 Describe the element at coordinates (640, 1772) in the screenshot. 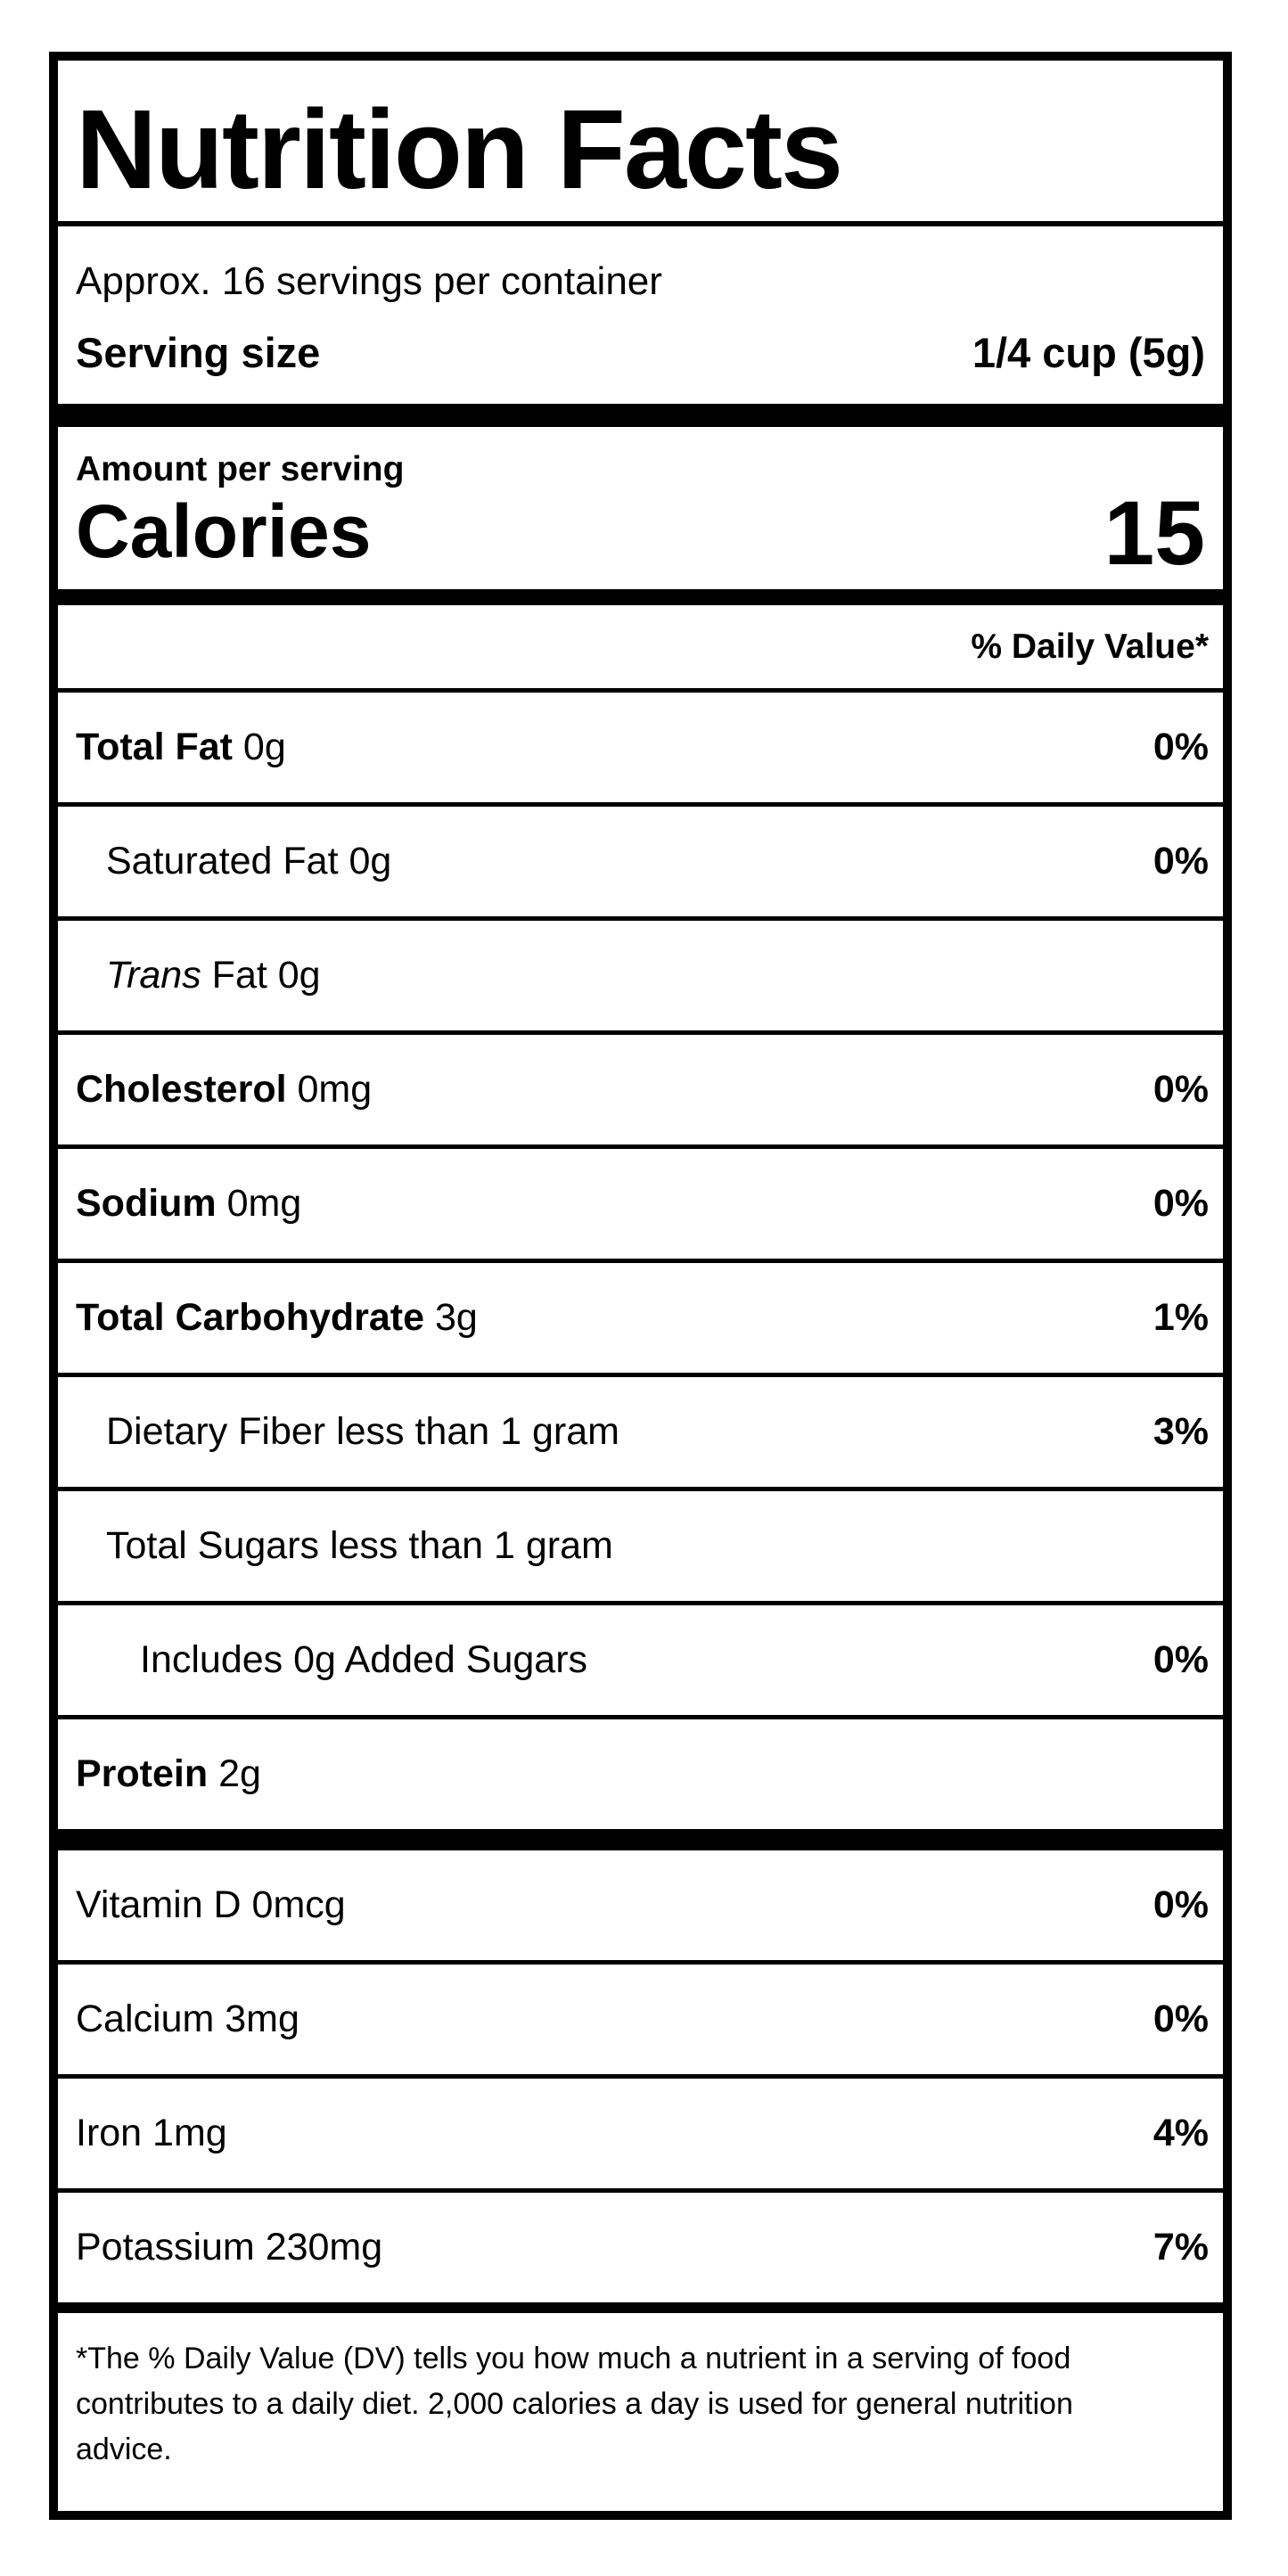

I see `nutrient-row-protein: Protein 2g` at that location.